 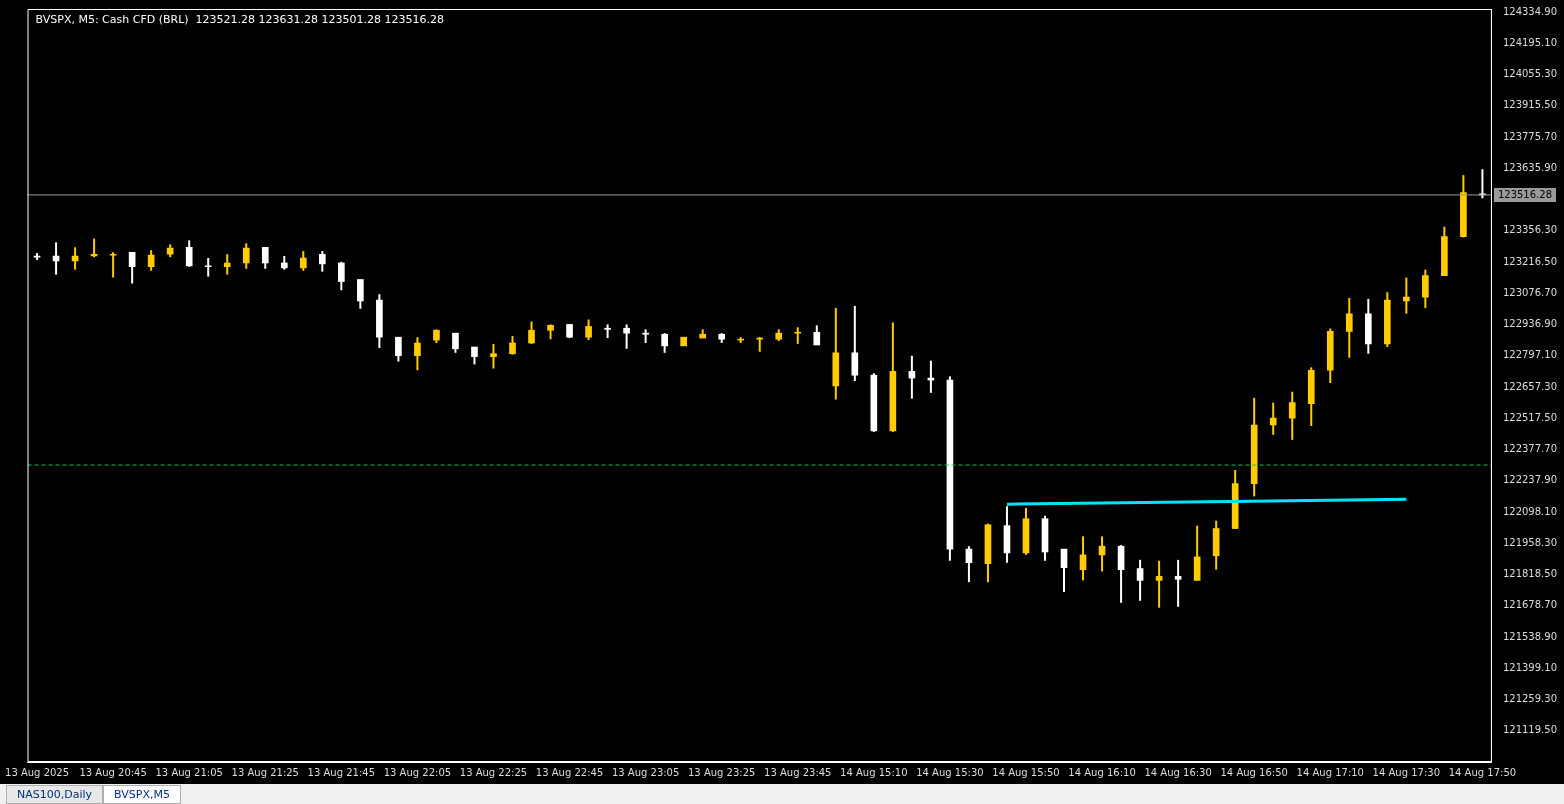 What do you see at coordinates (55, 794) in the screenshot?
I see `text: NAS100,Daily` at bounding box center [55, 794].